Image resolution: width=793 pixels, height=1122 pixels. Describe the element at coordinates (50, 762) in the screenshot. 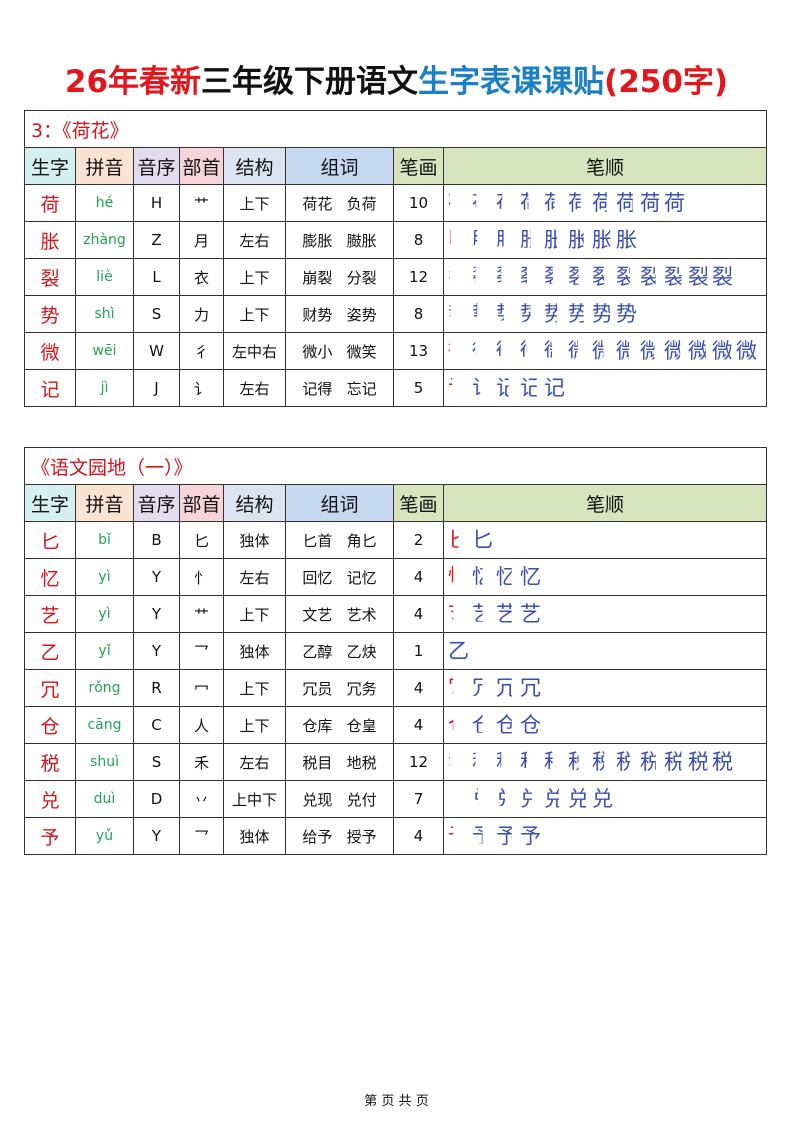

I see `cell-char: 税` at that location.